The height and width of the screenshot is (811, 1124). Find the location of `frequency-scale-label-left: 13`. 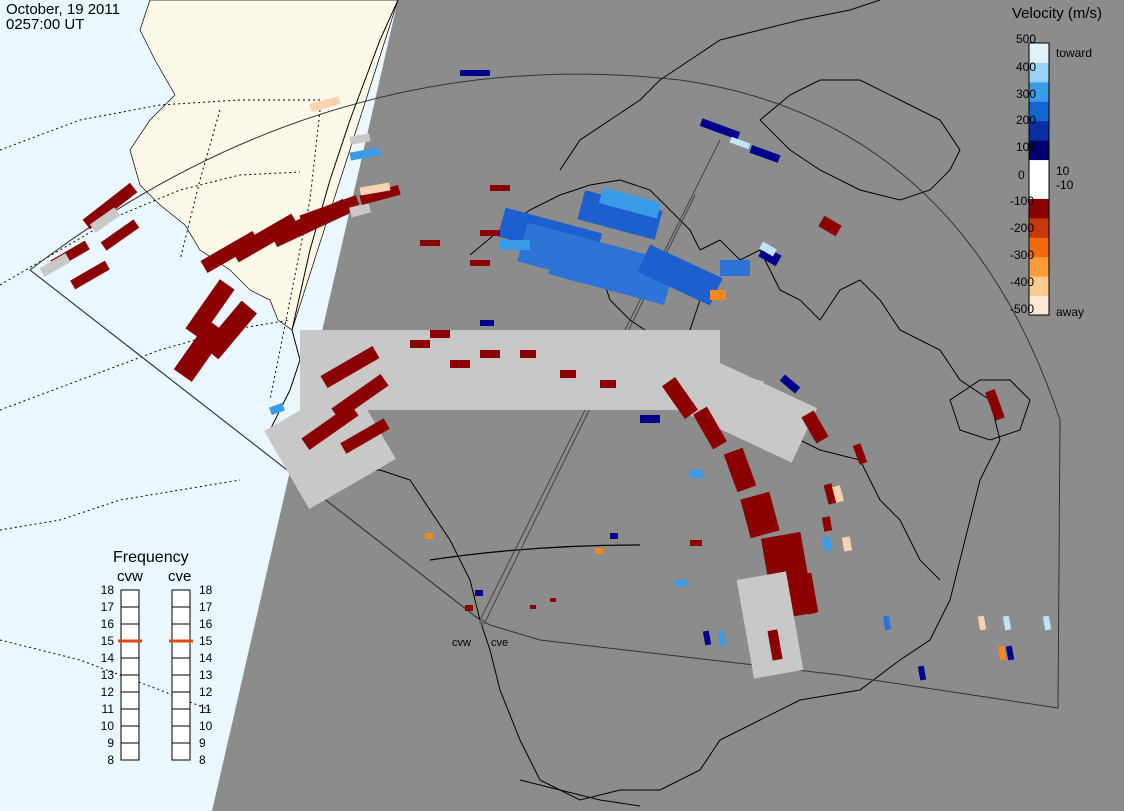

frequency-scale-label-left: 13 is located at coordinates (107, 675).